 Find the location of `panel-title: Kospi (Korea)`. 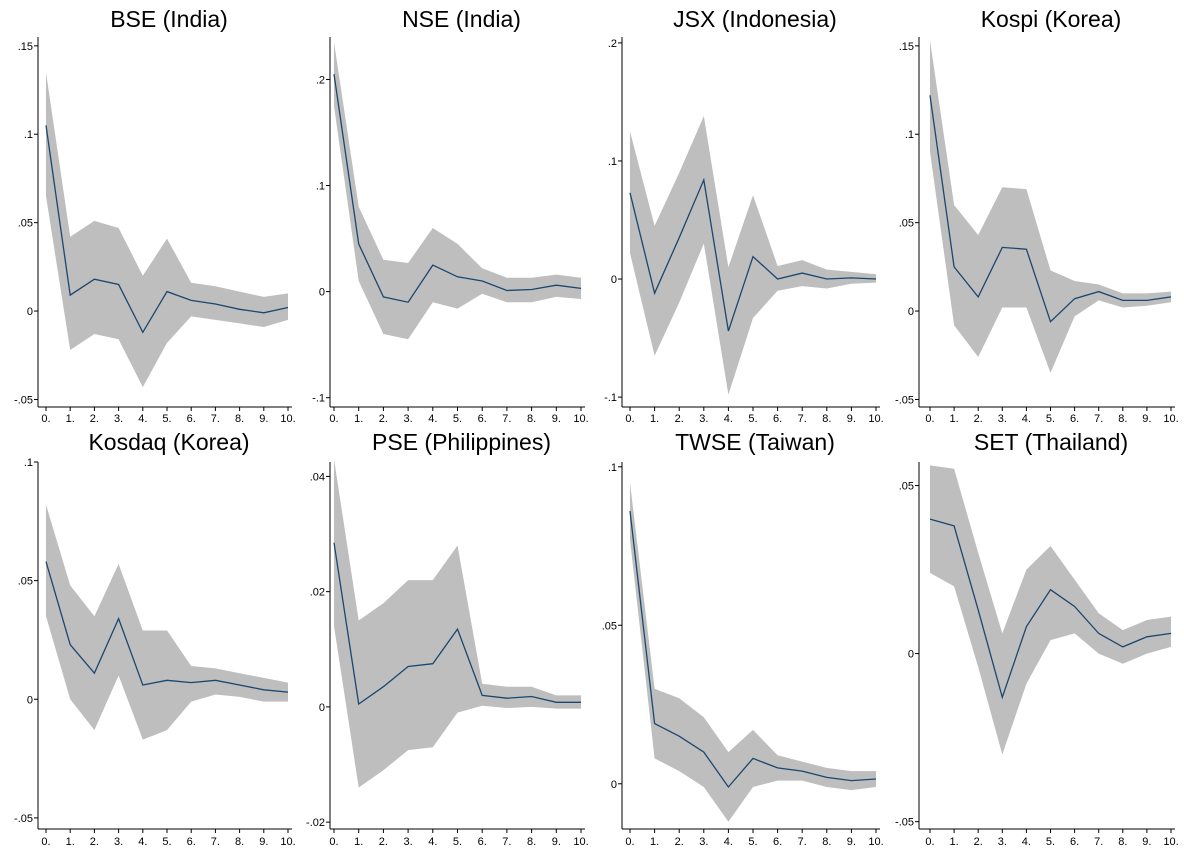

panel-title: Kospi (Korea) is located at coordinates (1051, 19).